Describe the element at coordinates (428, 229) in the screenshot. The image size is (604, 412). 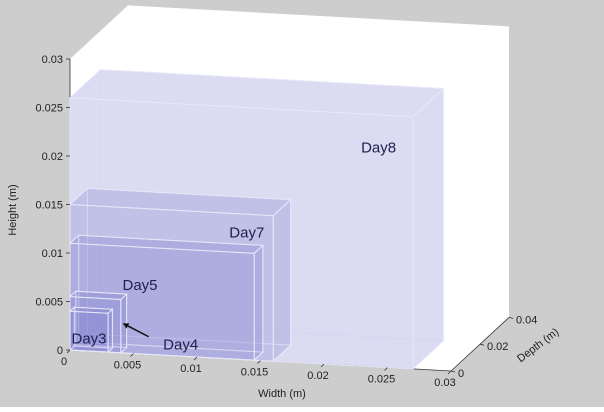
I see `box-day8-face` at that location.